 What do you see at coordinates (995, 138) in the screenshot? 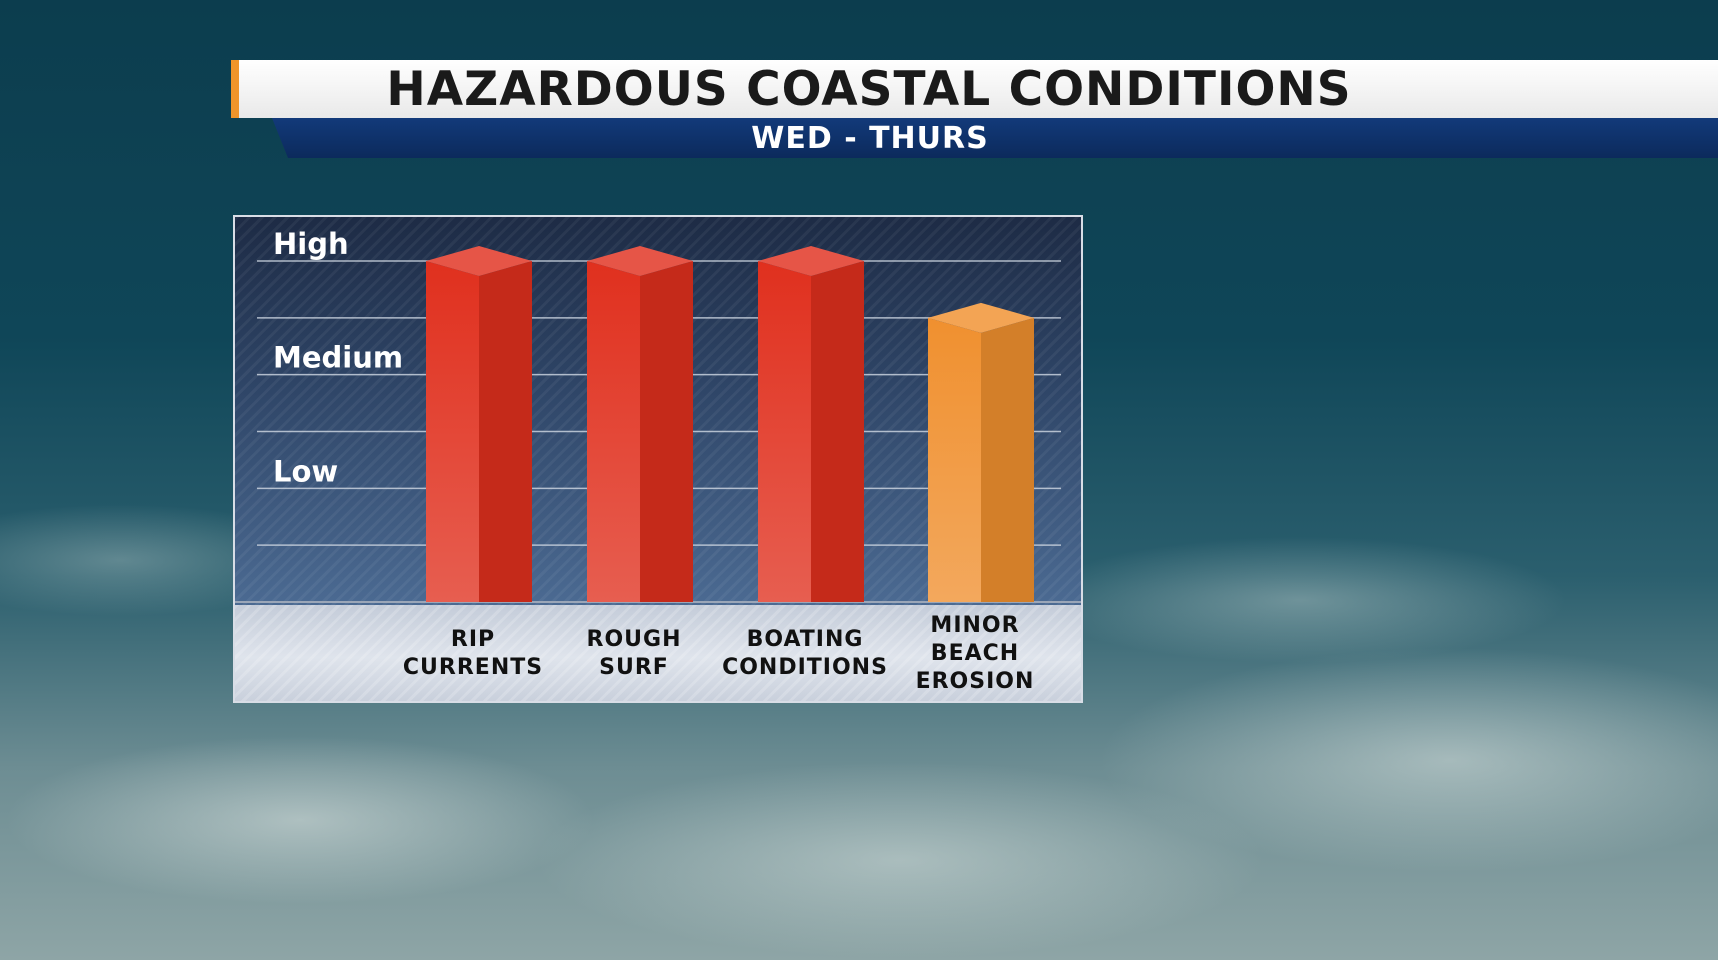
I see `subtitle-banner` at bounding box center [995, 138].